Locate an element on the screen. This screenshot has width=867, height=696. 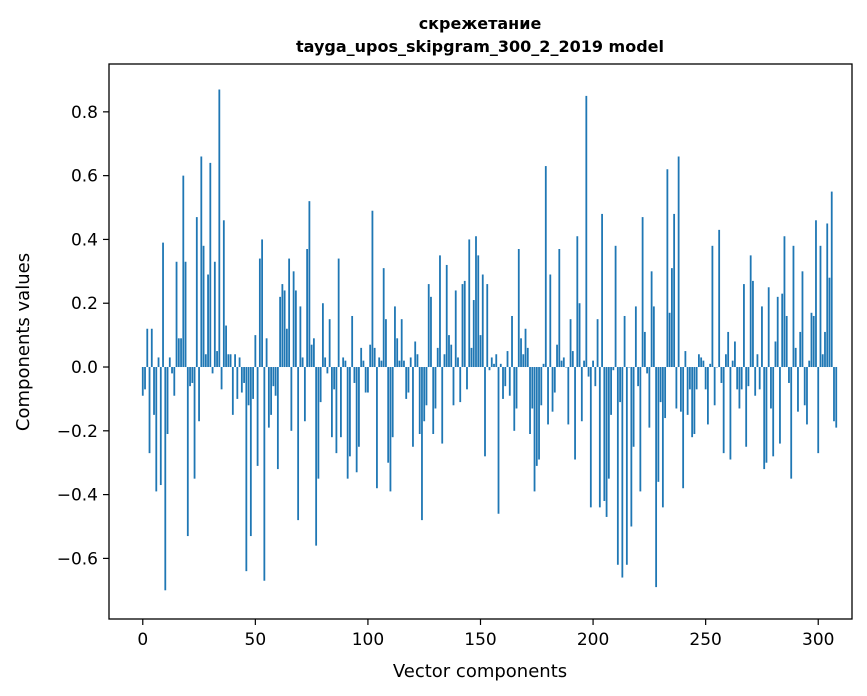
chart-subtitle: tayga_upos_skipgram_300_2_2019 model is located at coordinates (480, 46).